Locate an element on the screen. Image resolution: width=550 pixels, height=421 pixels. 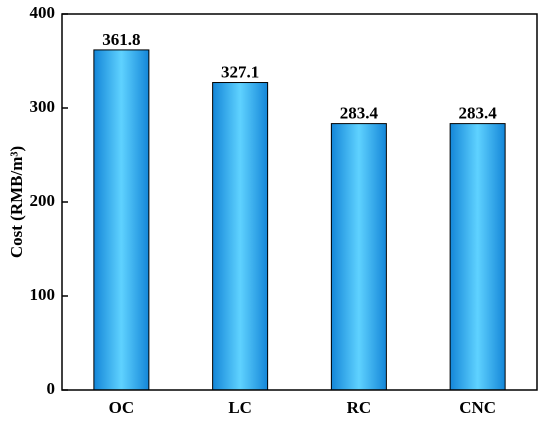
y-tick-label: 400 is located at coordinates (43, 12).